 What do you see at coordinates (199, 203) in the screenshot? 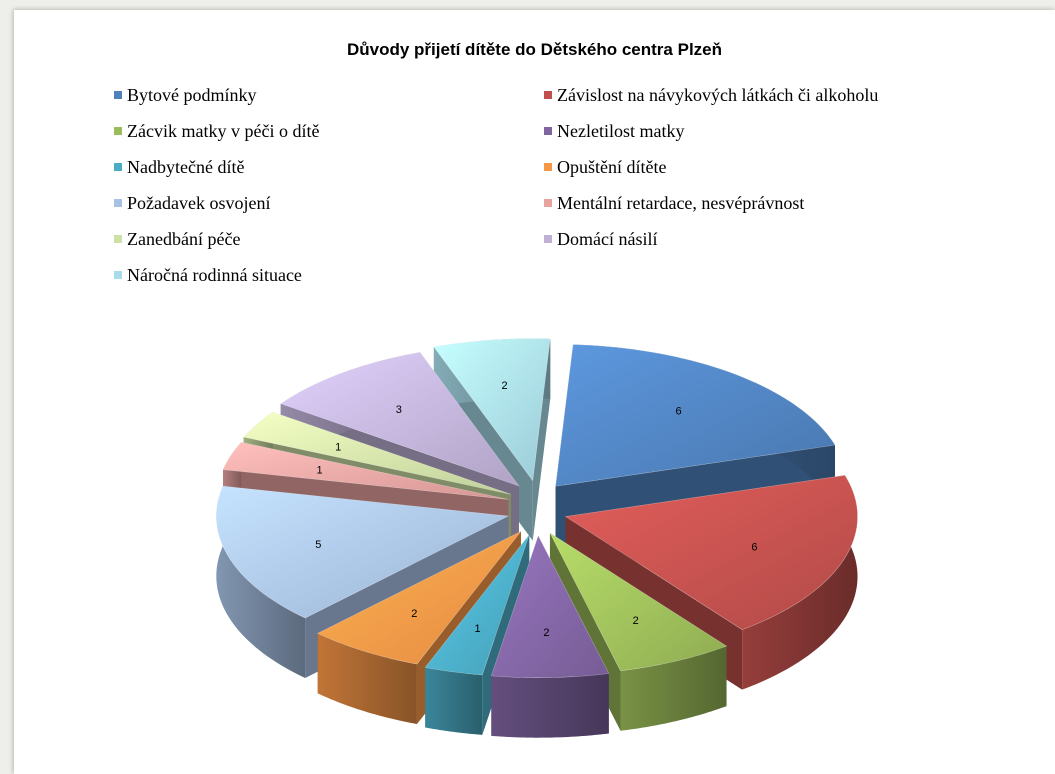
I see `legend-label: Požadavek osvojení` at bounding box center [199, 203].